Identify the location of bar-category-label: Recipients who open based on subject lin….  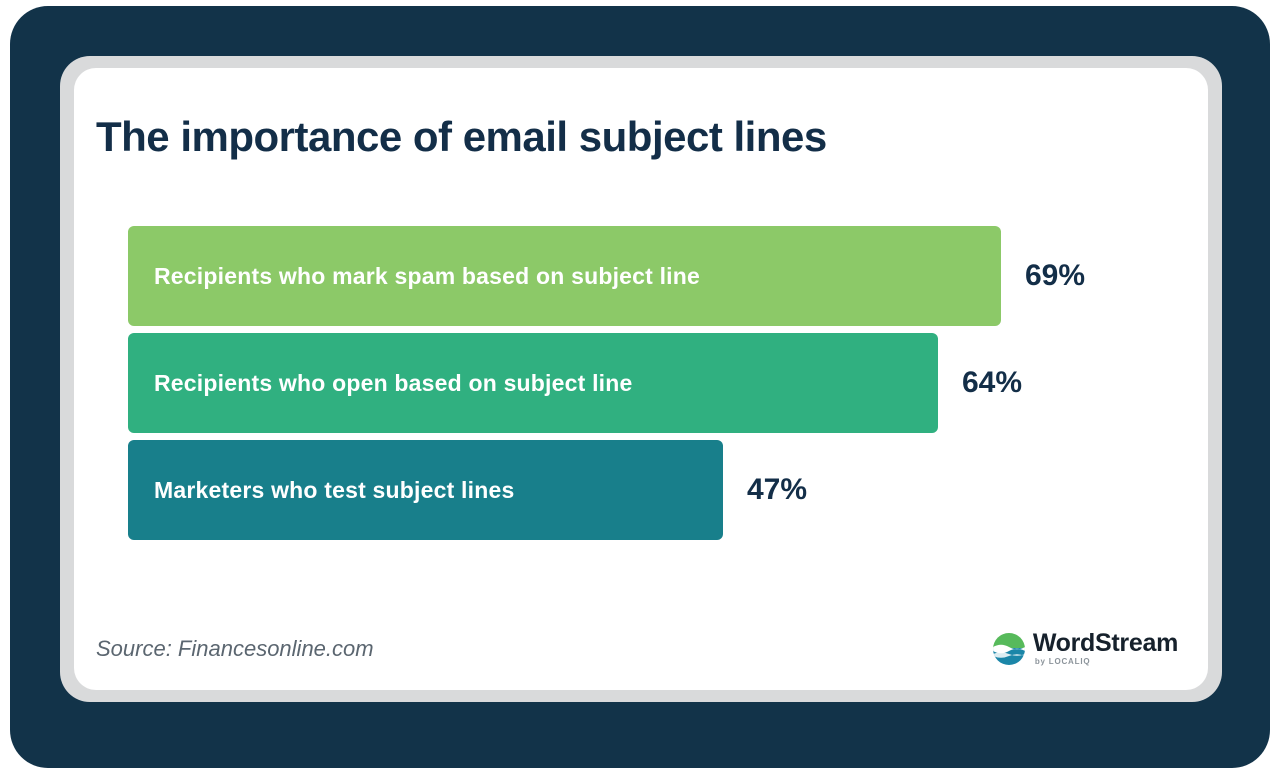
(393, 382).